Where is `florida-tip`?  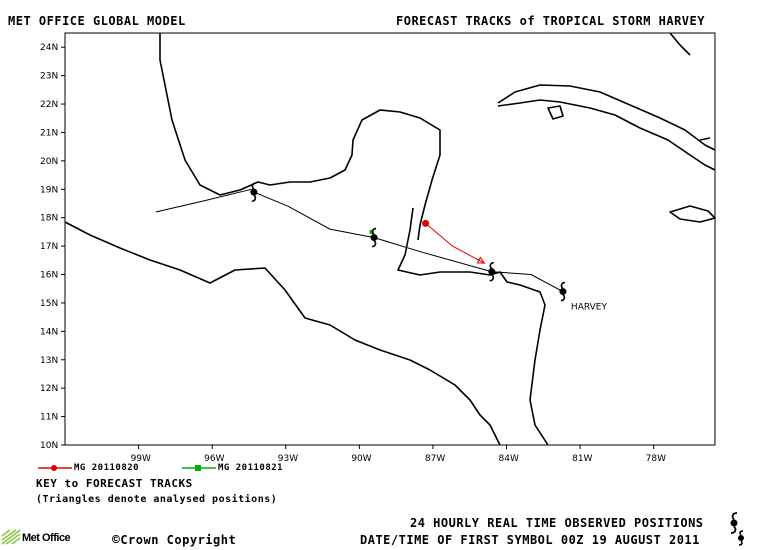 florida-tip is located at coordinates (680, 44).